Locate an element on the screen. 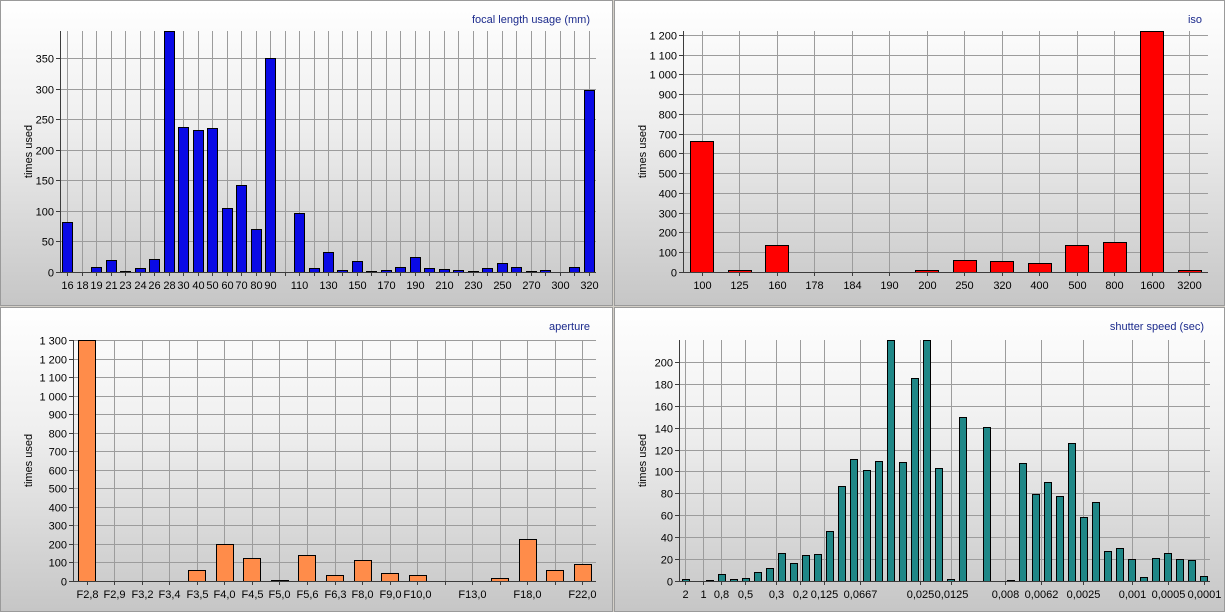 The width and height of the screenshot is (1225, 612). x-tick-label: 230 is located at coordinates (473, 286).